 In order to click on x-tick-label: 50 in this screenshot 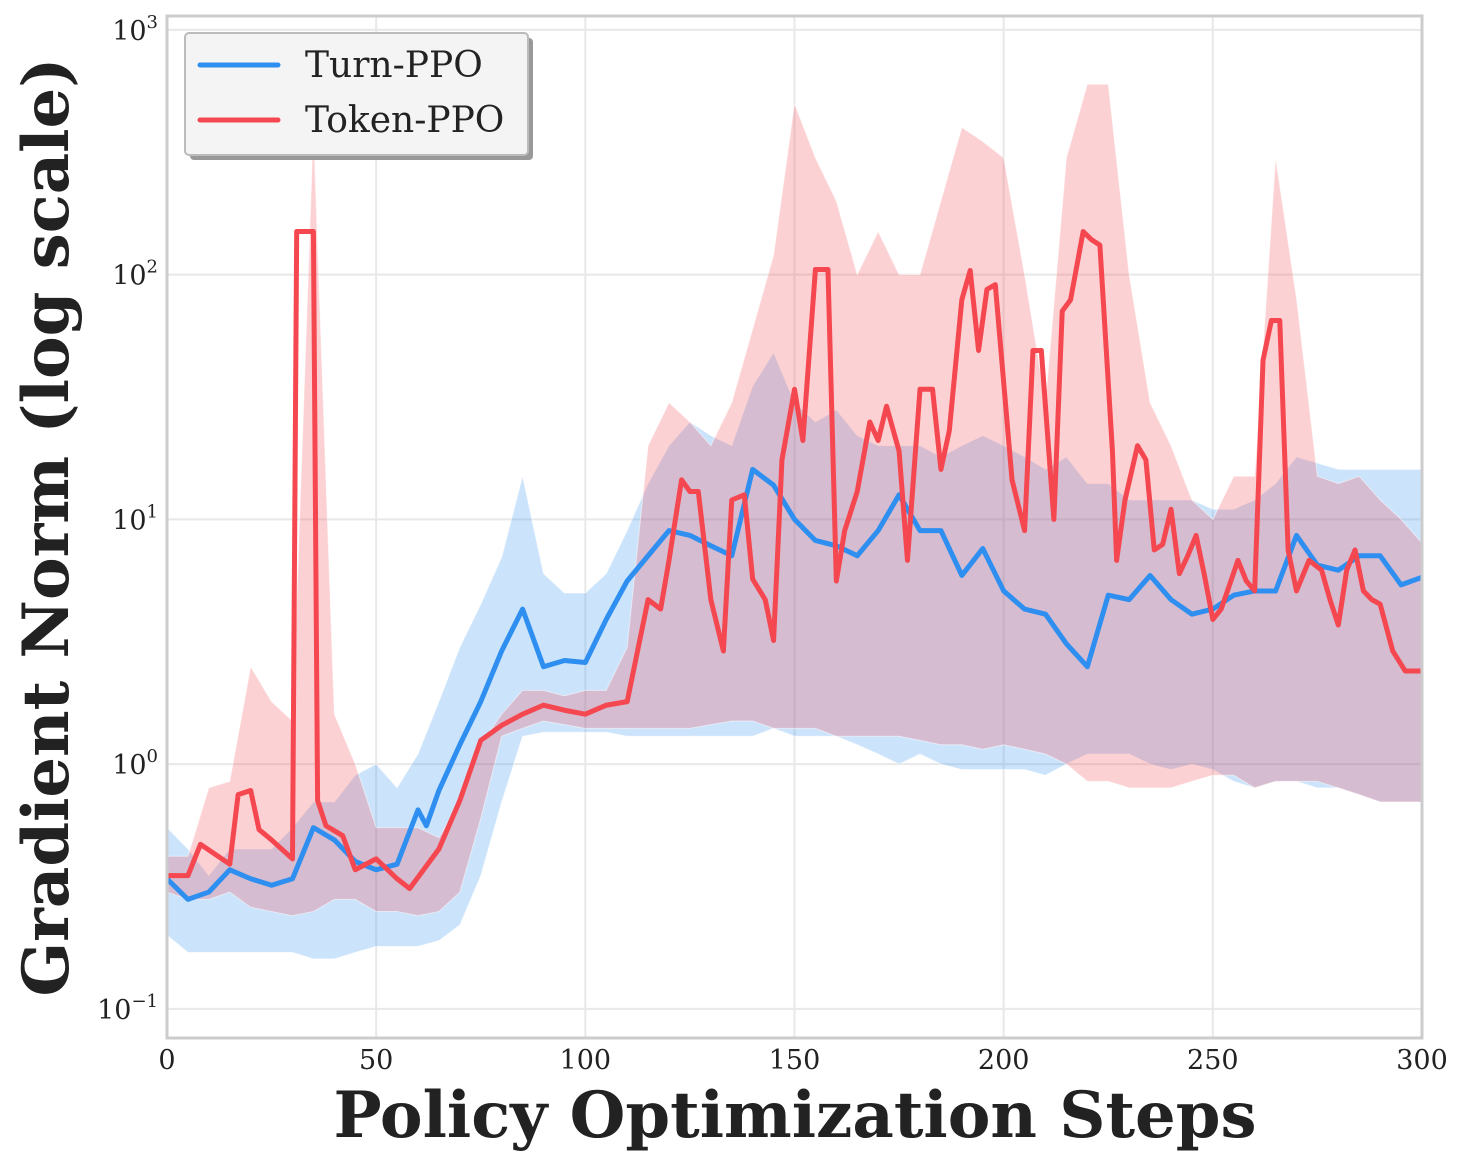, I will do `click(376, 1060)`.